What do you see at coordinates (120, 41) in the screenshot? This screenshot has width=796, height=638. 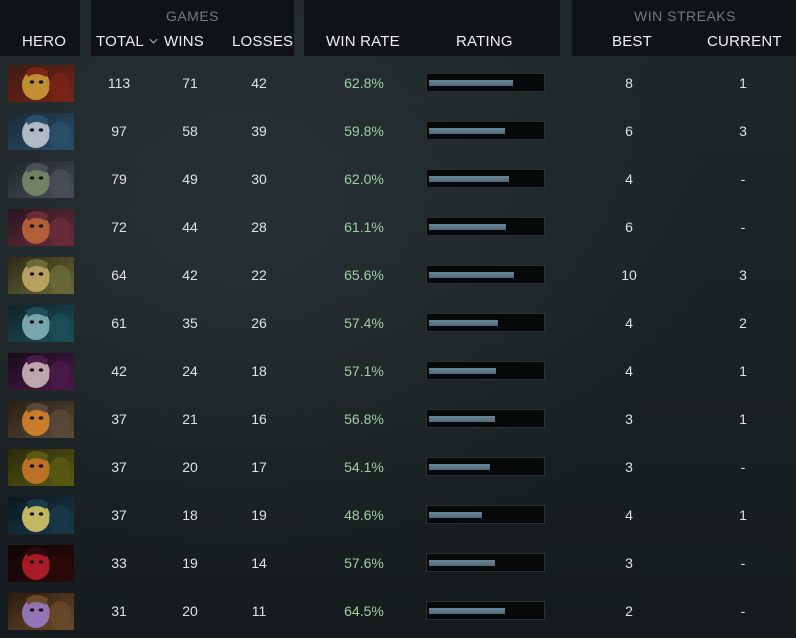 I see `column-header-total-label: TOTAL` at bounding box center [120, 41].